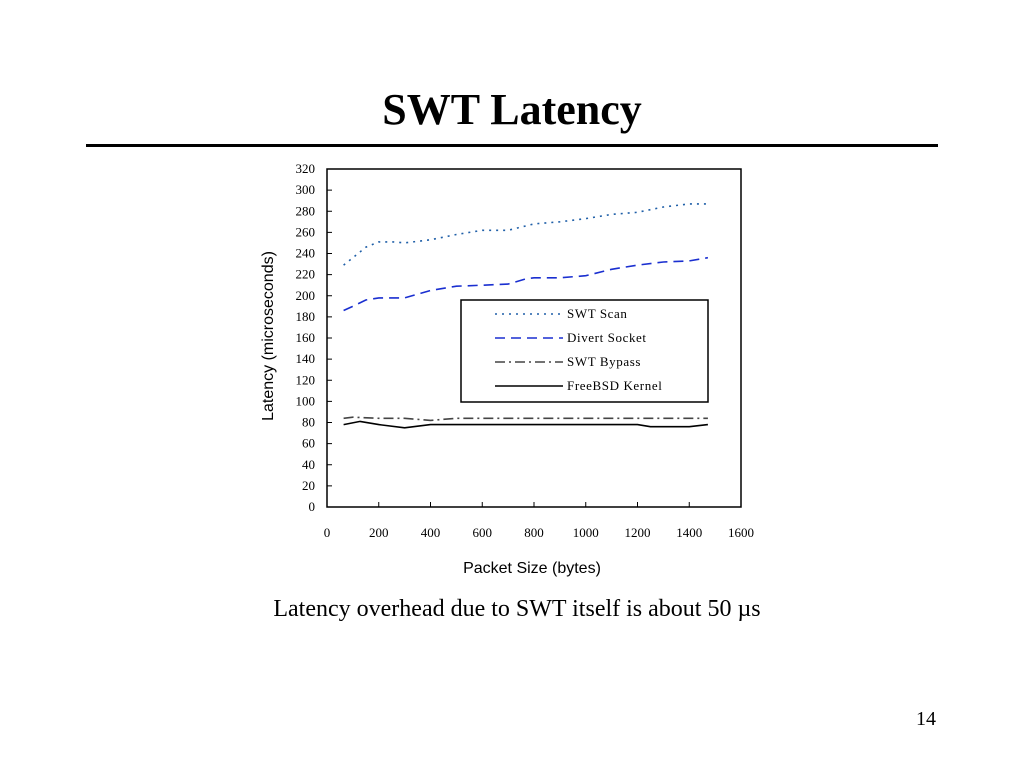 This screenshot has width=1024, height=768. What do you see at coordinates (638, 532) in the screenshot?
I see `x-tick-label: 1200` at bounding box center [638, 532].